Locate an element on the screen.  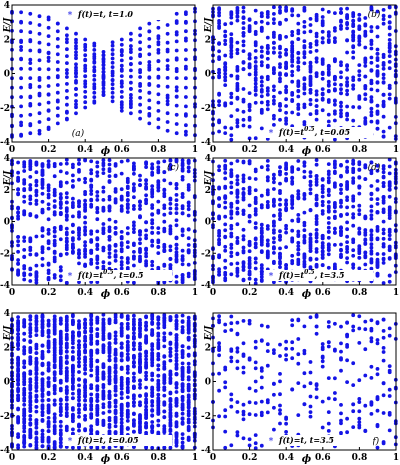
y-axis-label: E/J is located at coordinates (209, 25).